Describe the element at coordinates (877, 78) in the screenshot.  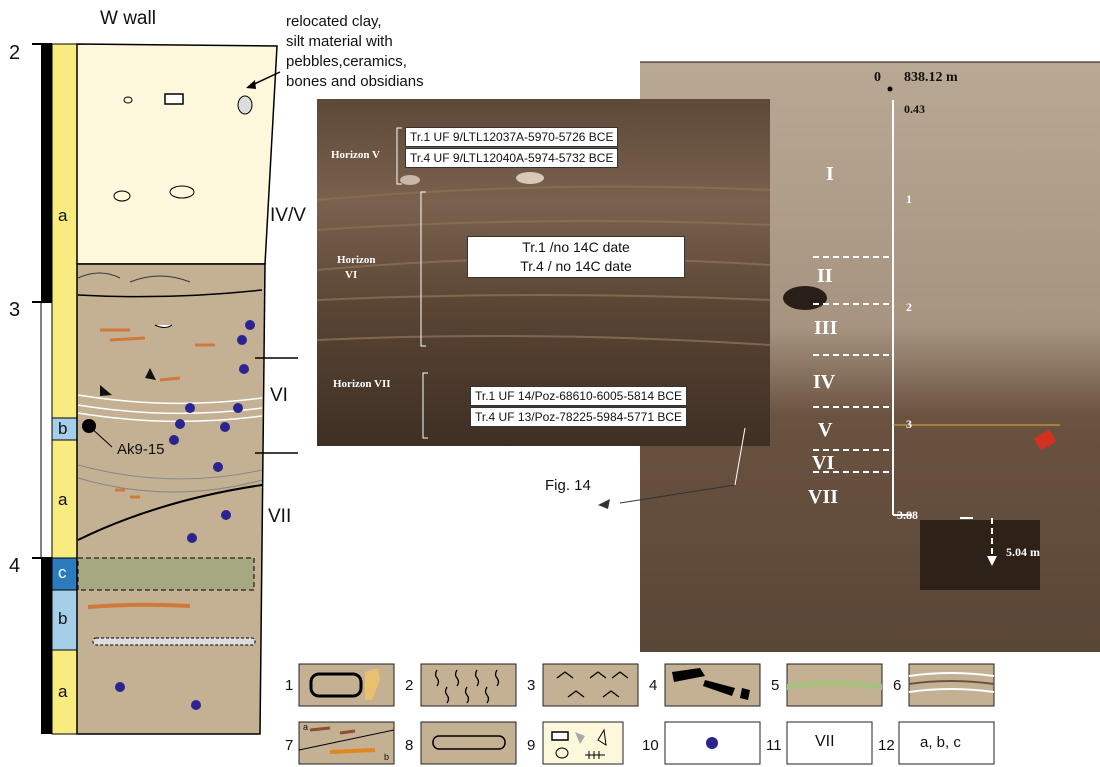
I see `datum-label: 0` at that location.